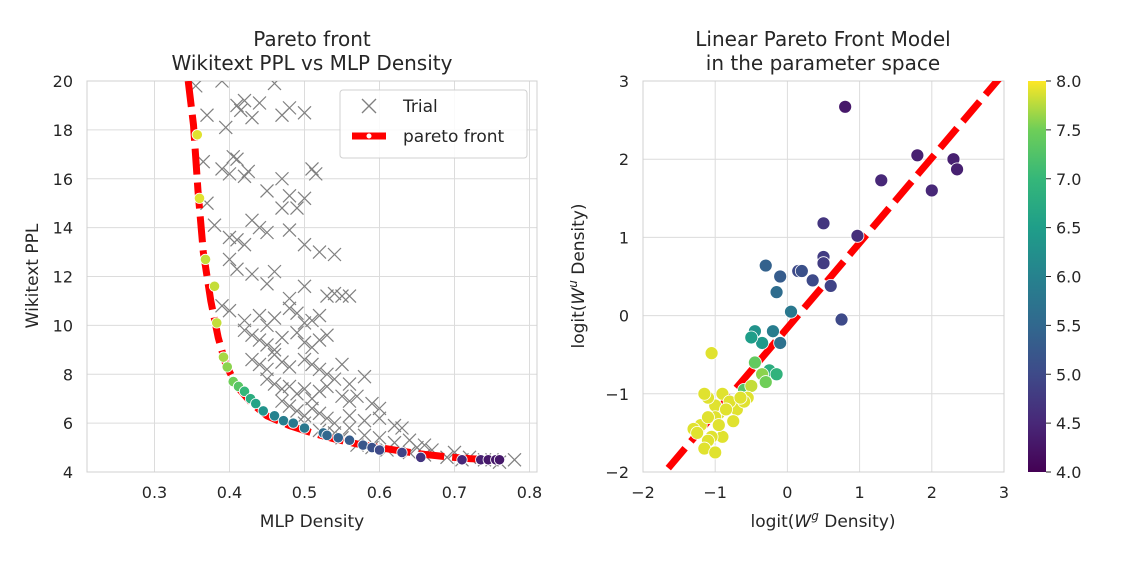 The width and height of the screenshot is (1121, 561). What do you see at coordinates (1068, 325) in the screenshot?
I see `colorbar-tick-label: 5.5` at bounding box center [1068, 325].